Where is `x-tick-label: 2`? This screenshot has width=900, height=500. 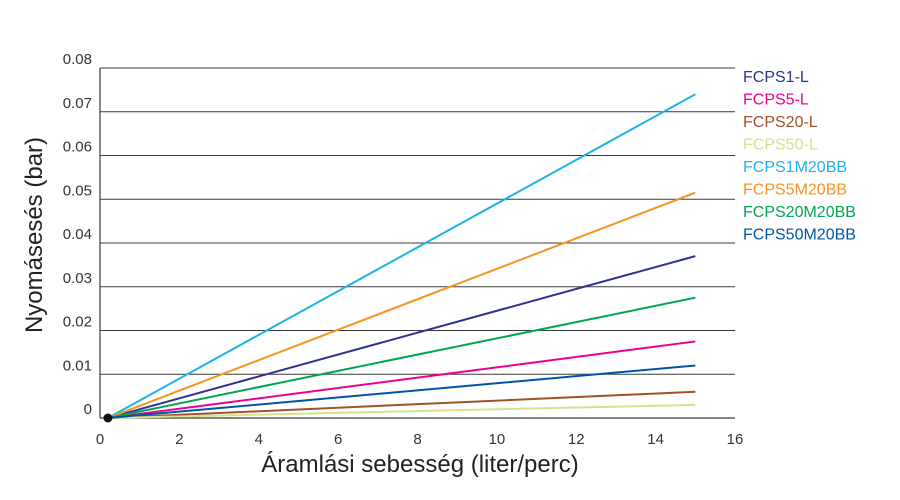
x-tick-label: 2 is located at coordinates (179, 439).